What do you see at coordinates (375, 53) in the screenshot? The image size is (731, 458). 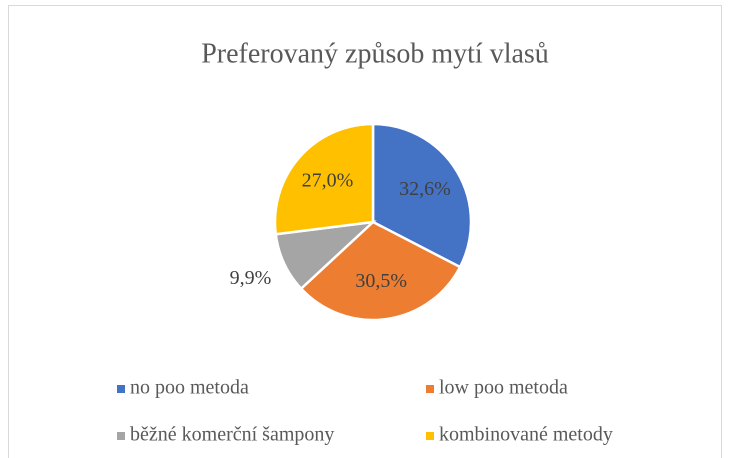 I see `chart-title: Preferovaný způsob mytí vlasů` at bounding box center [375, 53].